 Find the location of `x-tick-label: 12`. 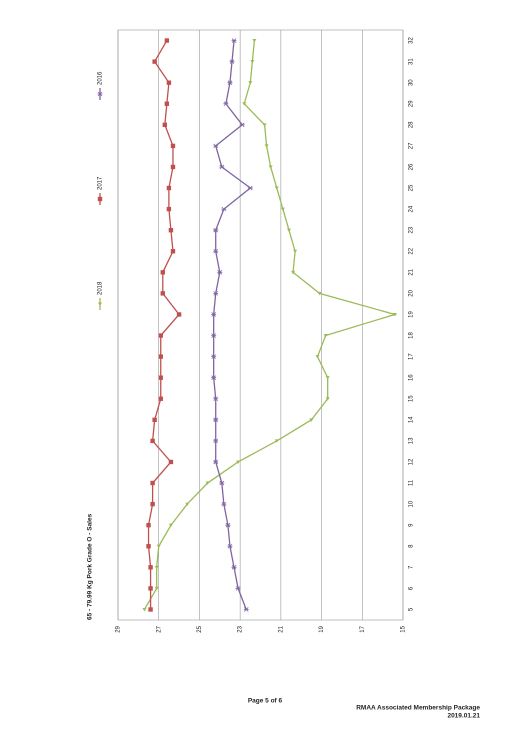

x-tick-label: 12 is located at coordinates (412, 461).